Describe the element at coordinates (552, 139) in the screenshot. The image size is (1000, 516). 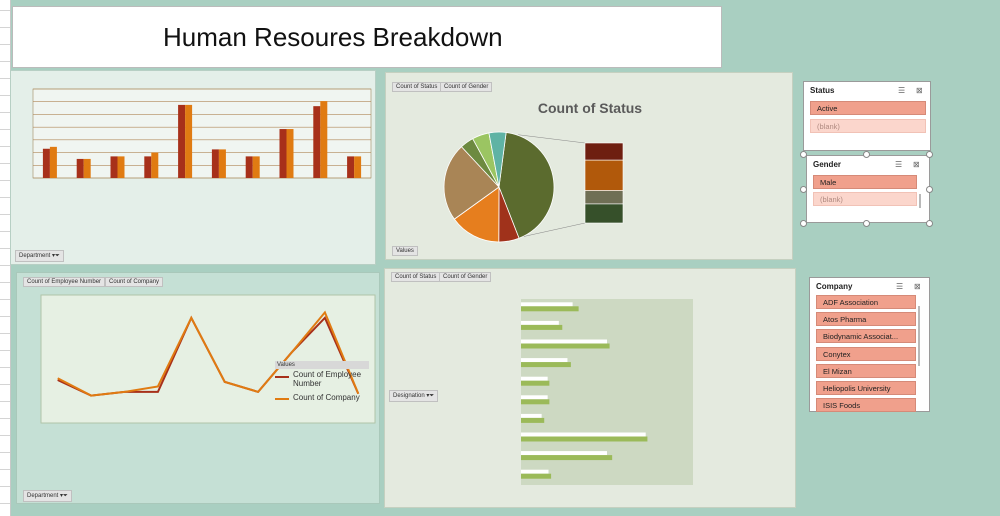
I see `connector-line` at that location.